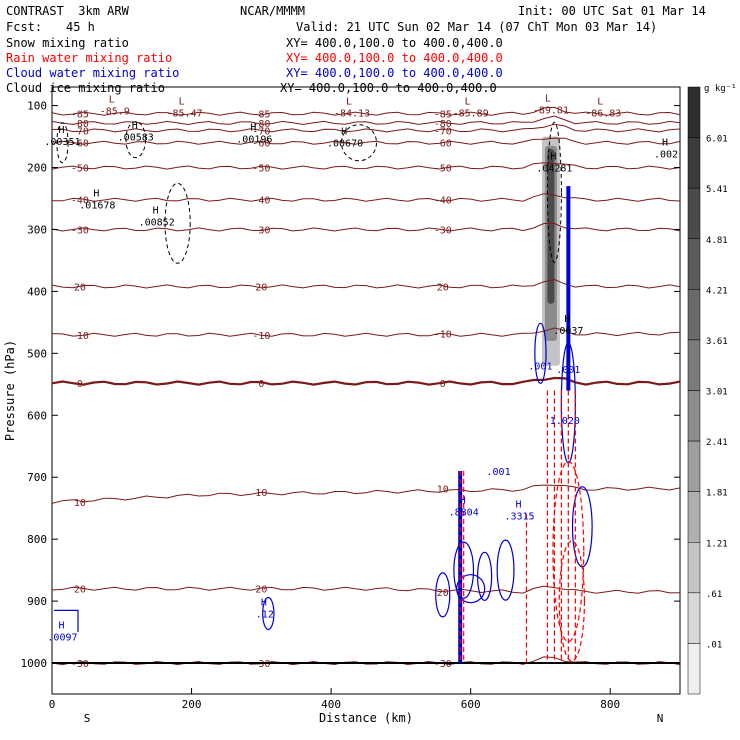 Image resolution: width=740 pixels, height=740 pixels. I want to click on max-marker-3: H, so click(344, 132).